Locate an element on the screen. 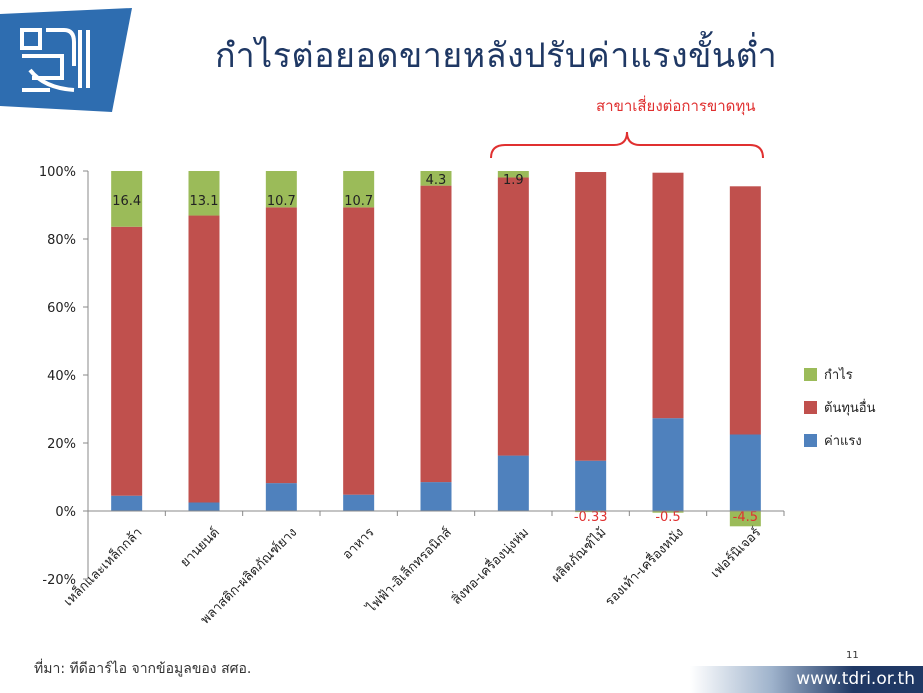 The height and width of the screenshot is (693, 923). legend-item-profit: กำไร is located at coordinates (839, 374).